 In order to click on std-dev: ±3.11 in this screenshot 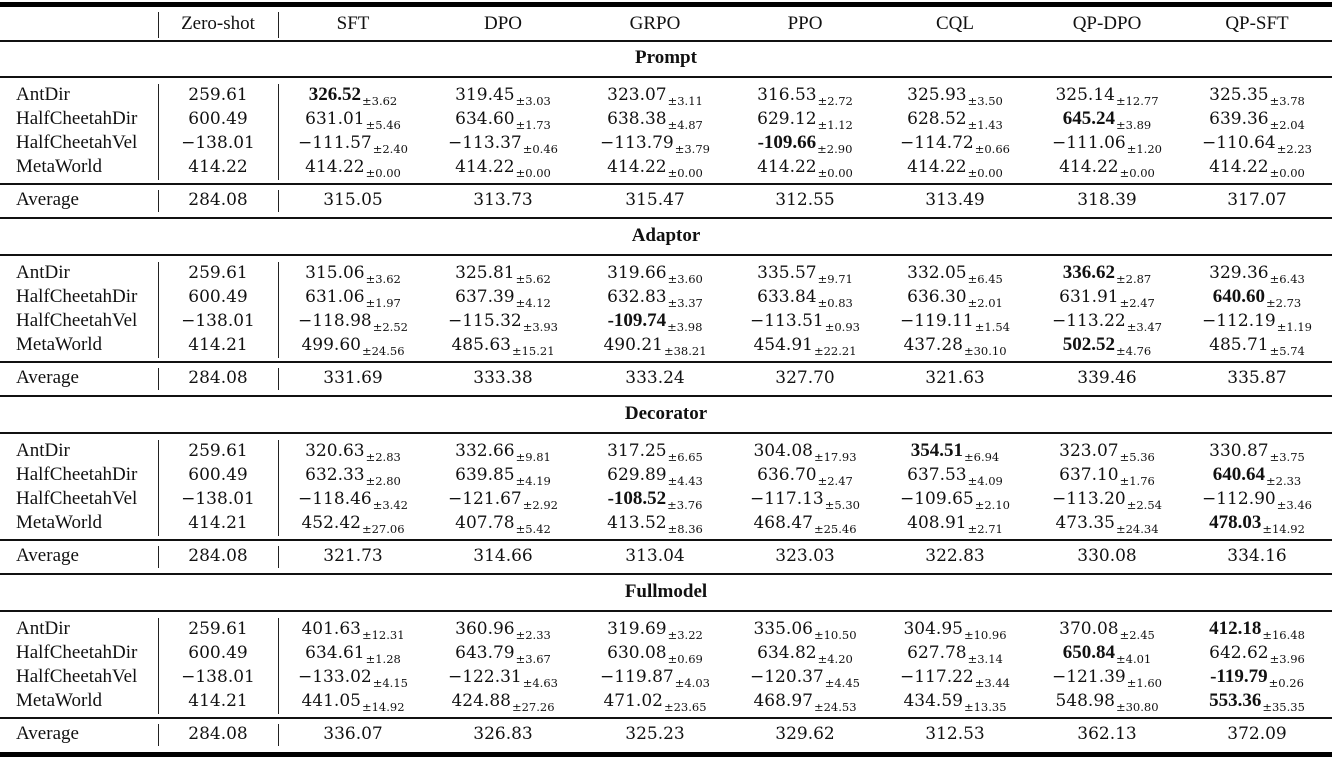, I will do `click(685, 101)`.